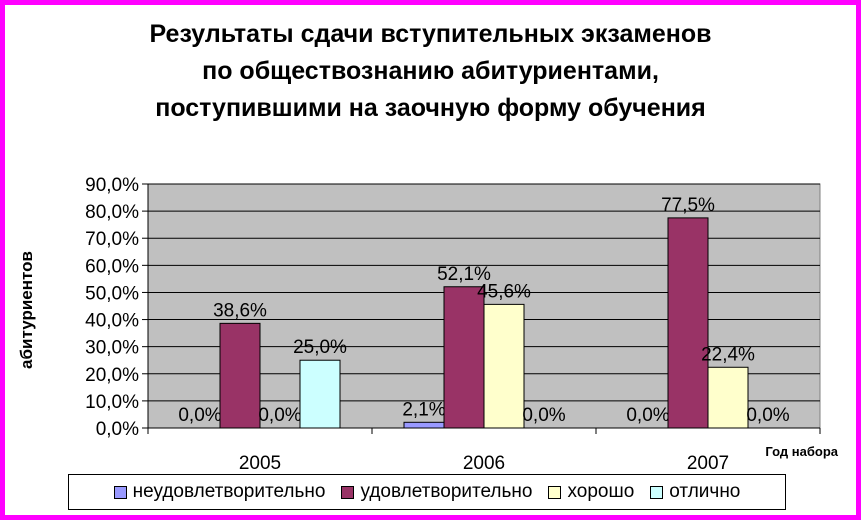  Describe the element at coordinates (446, 491) in the screenshot. I see `legend-label: удовлетворительно` at that location.